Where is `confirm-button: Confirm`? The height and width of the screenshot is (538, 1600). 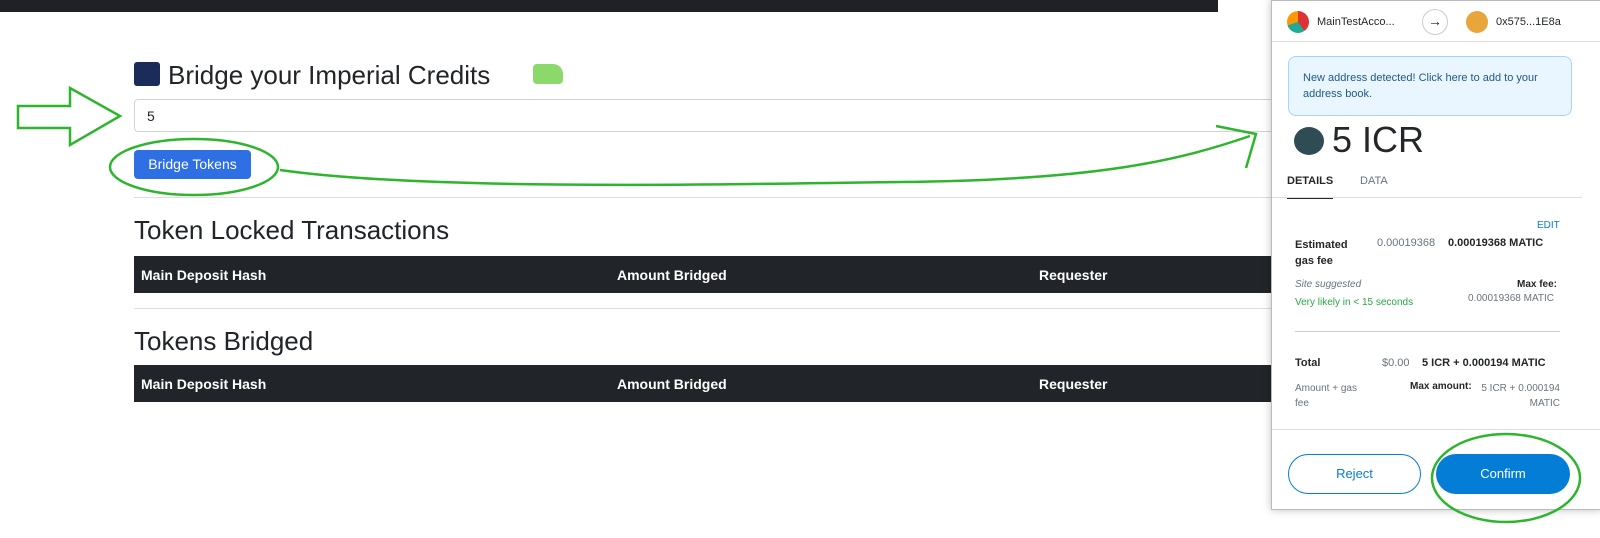 confirm-button: Confirm is located at coordinates (1503, 474).